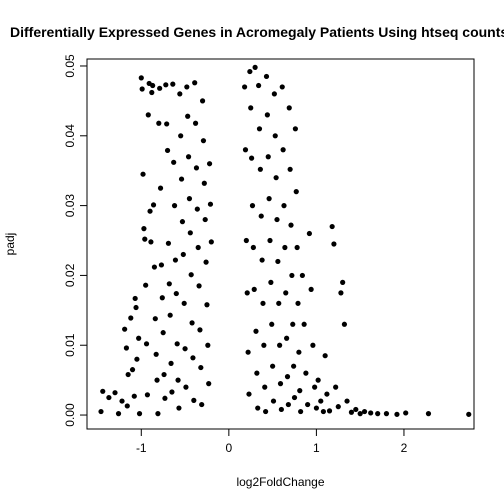 The width and height of the screenshot is (504, 504). What do you see at coordinates (280, 482) in the screenshot?
I see `x-axis-label: log2FoldChange` at bounding box center [280, 482].